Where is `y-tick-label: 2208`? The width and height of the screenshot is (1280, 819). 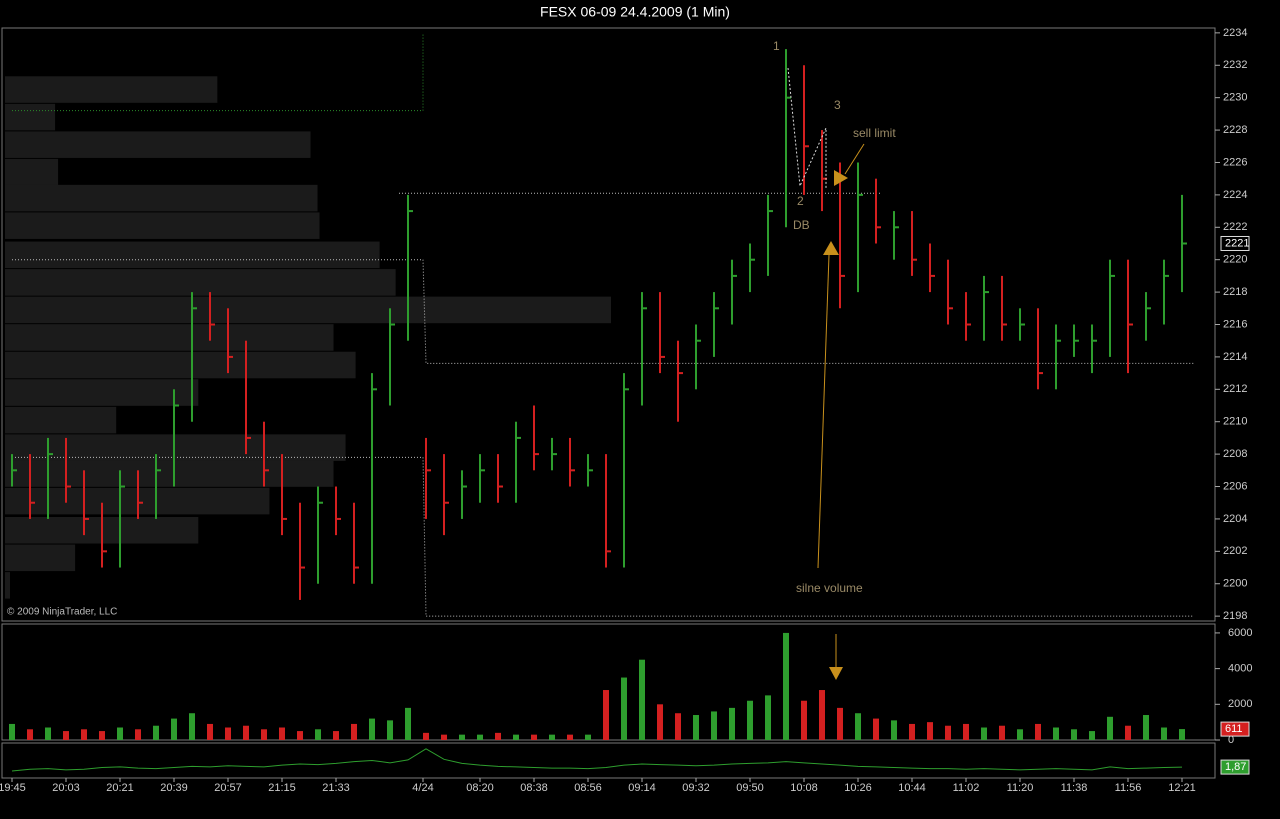 y-tick-label: 2208 is located at coordinates (1235, 454).